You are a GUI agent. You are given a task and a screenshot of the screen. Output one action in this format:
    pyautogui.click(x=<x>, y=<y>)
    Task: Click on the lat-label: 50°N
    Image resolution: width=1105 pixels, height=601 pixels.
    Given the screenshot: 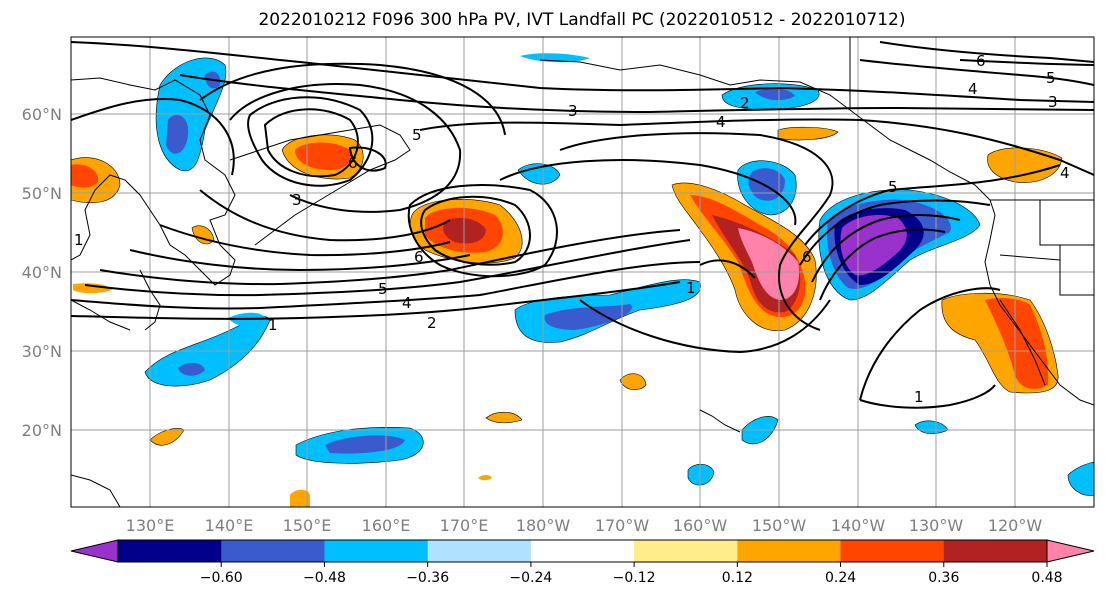 What is the action you would take?
    pyautogui.click(x=42, y=193)
    